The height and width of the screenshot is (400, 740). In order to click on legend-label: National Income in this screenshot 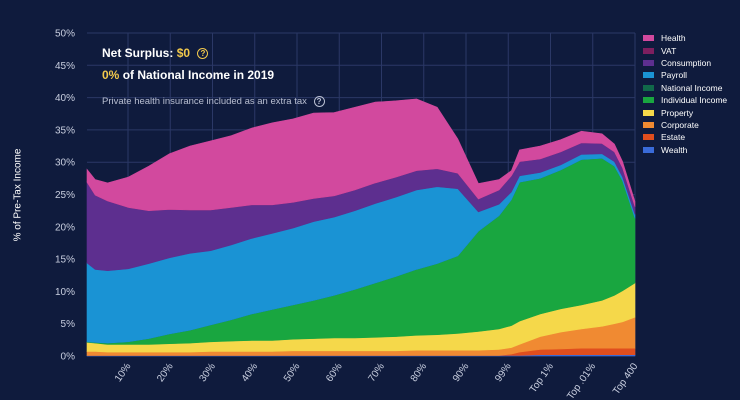, I will do `click(692, 87)`.